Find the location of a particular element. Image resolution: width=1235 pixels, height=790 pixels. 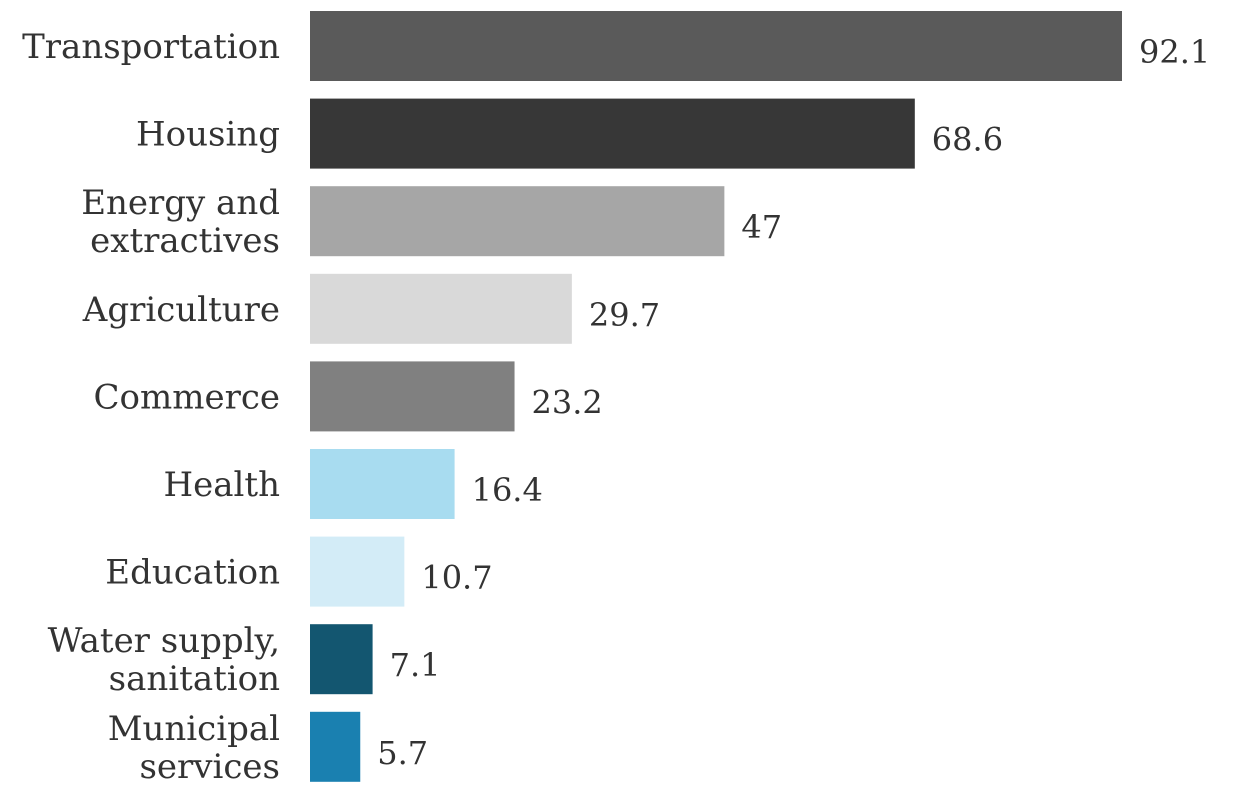

category-label-line: Agriculture is located at coordinates (181, 310).